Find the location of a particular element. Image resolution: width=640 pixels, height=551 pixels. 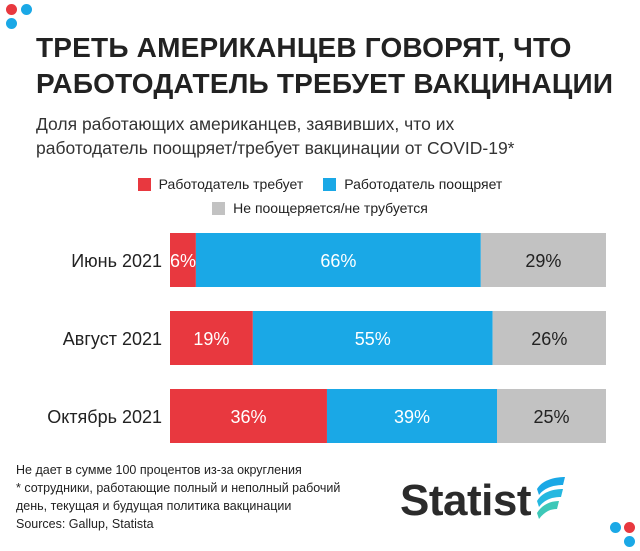

data-label-neither-0: 29% is located at coordinates (543, 261).